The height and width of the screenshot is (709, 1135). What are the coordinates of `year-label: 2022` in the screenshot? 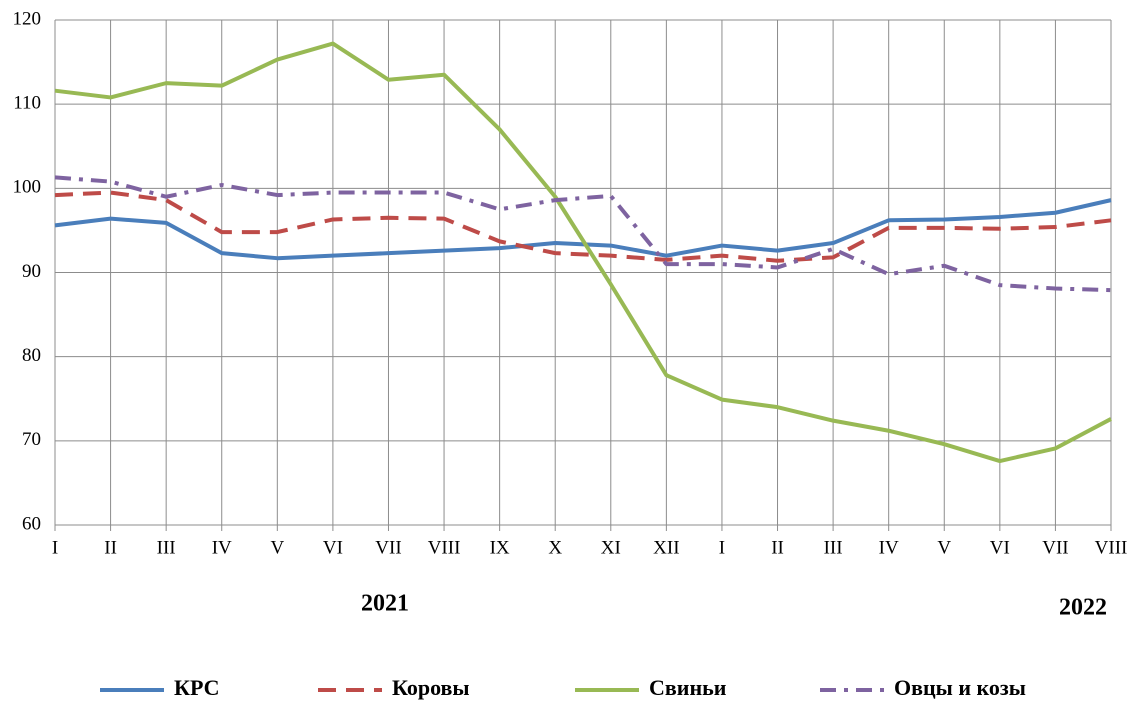 It's located at (1083, 608).